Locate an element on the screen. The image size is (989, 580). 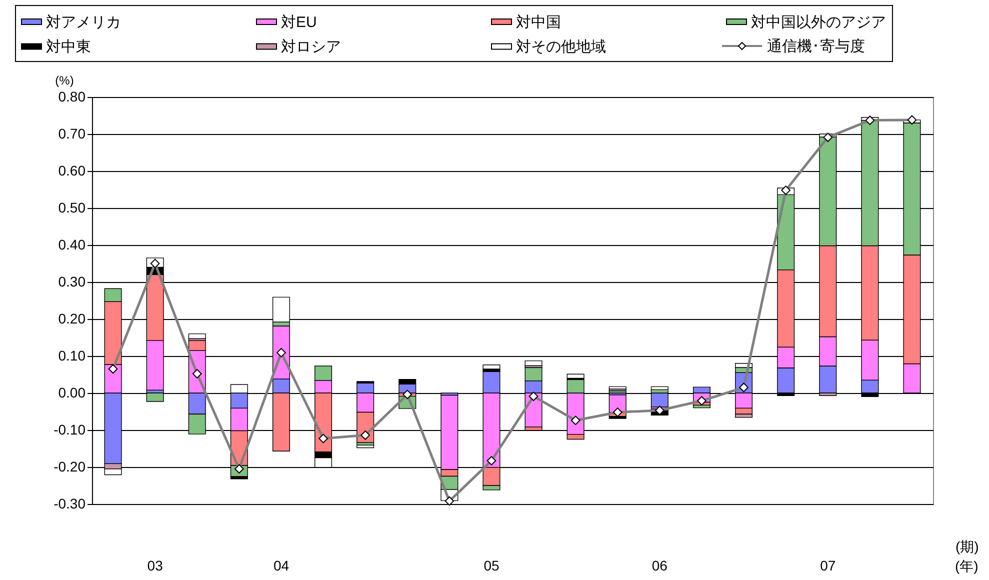
y-tick-label: -0.20 is located at coordinates (70, 466).